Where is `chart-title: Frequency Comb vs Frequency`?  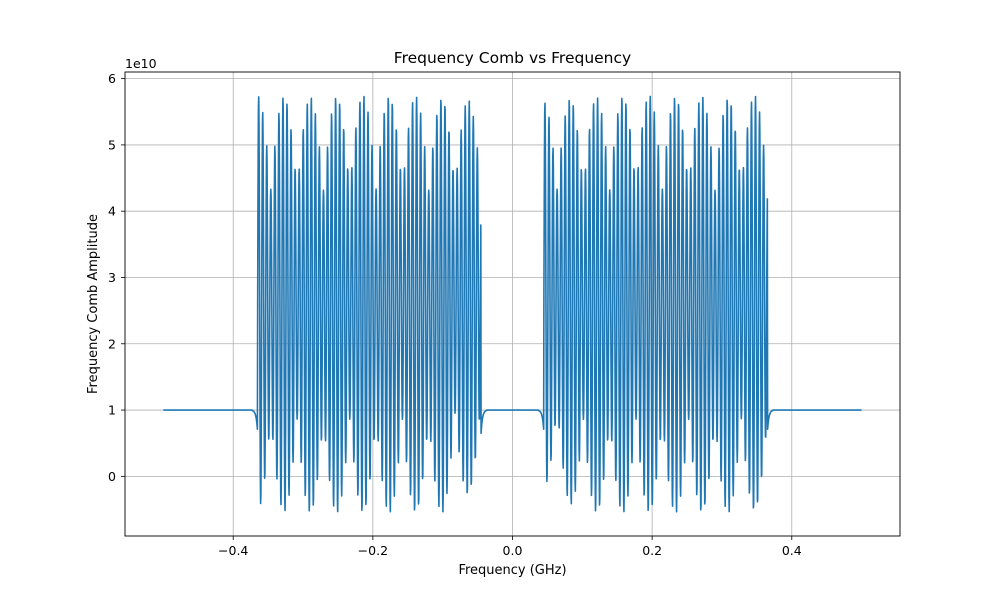 chart-title: Frequency Comb vs Frequency is located at coordinates (512, 58).